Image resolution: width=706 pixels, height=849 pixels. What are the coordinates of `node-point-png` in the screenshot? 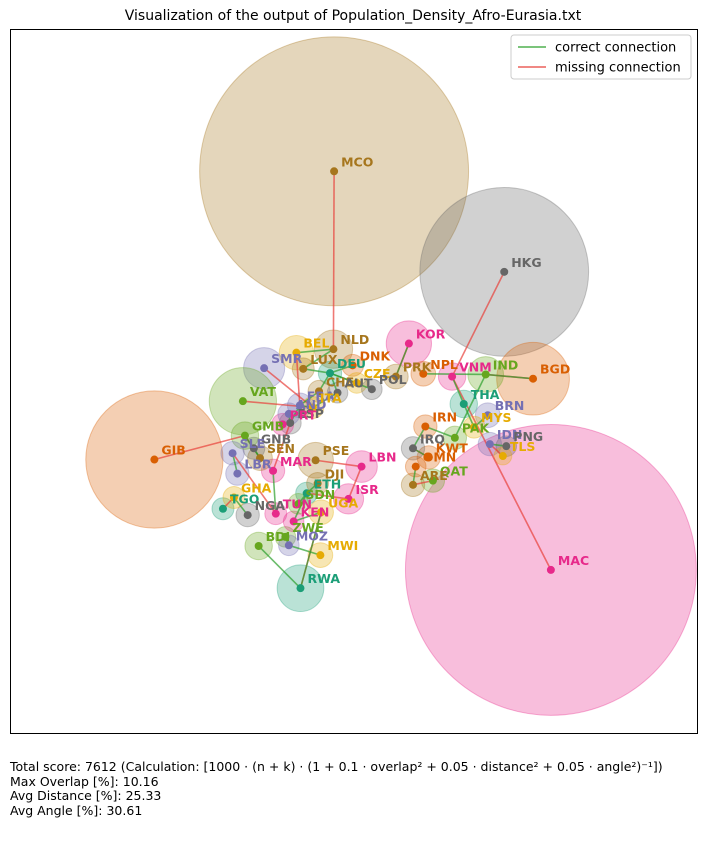 It's located at (506, 446).